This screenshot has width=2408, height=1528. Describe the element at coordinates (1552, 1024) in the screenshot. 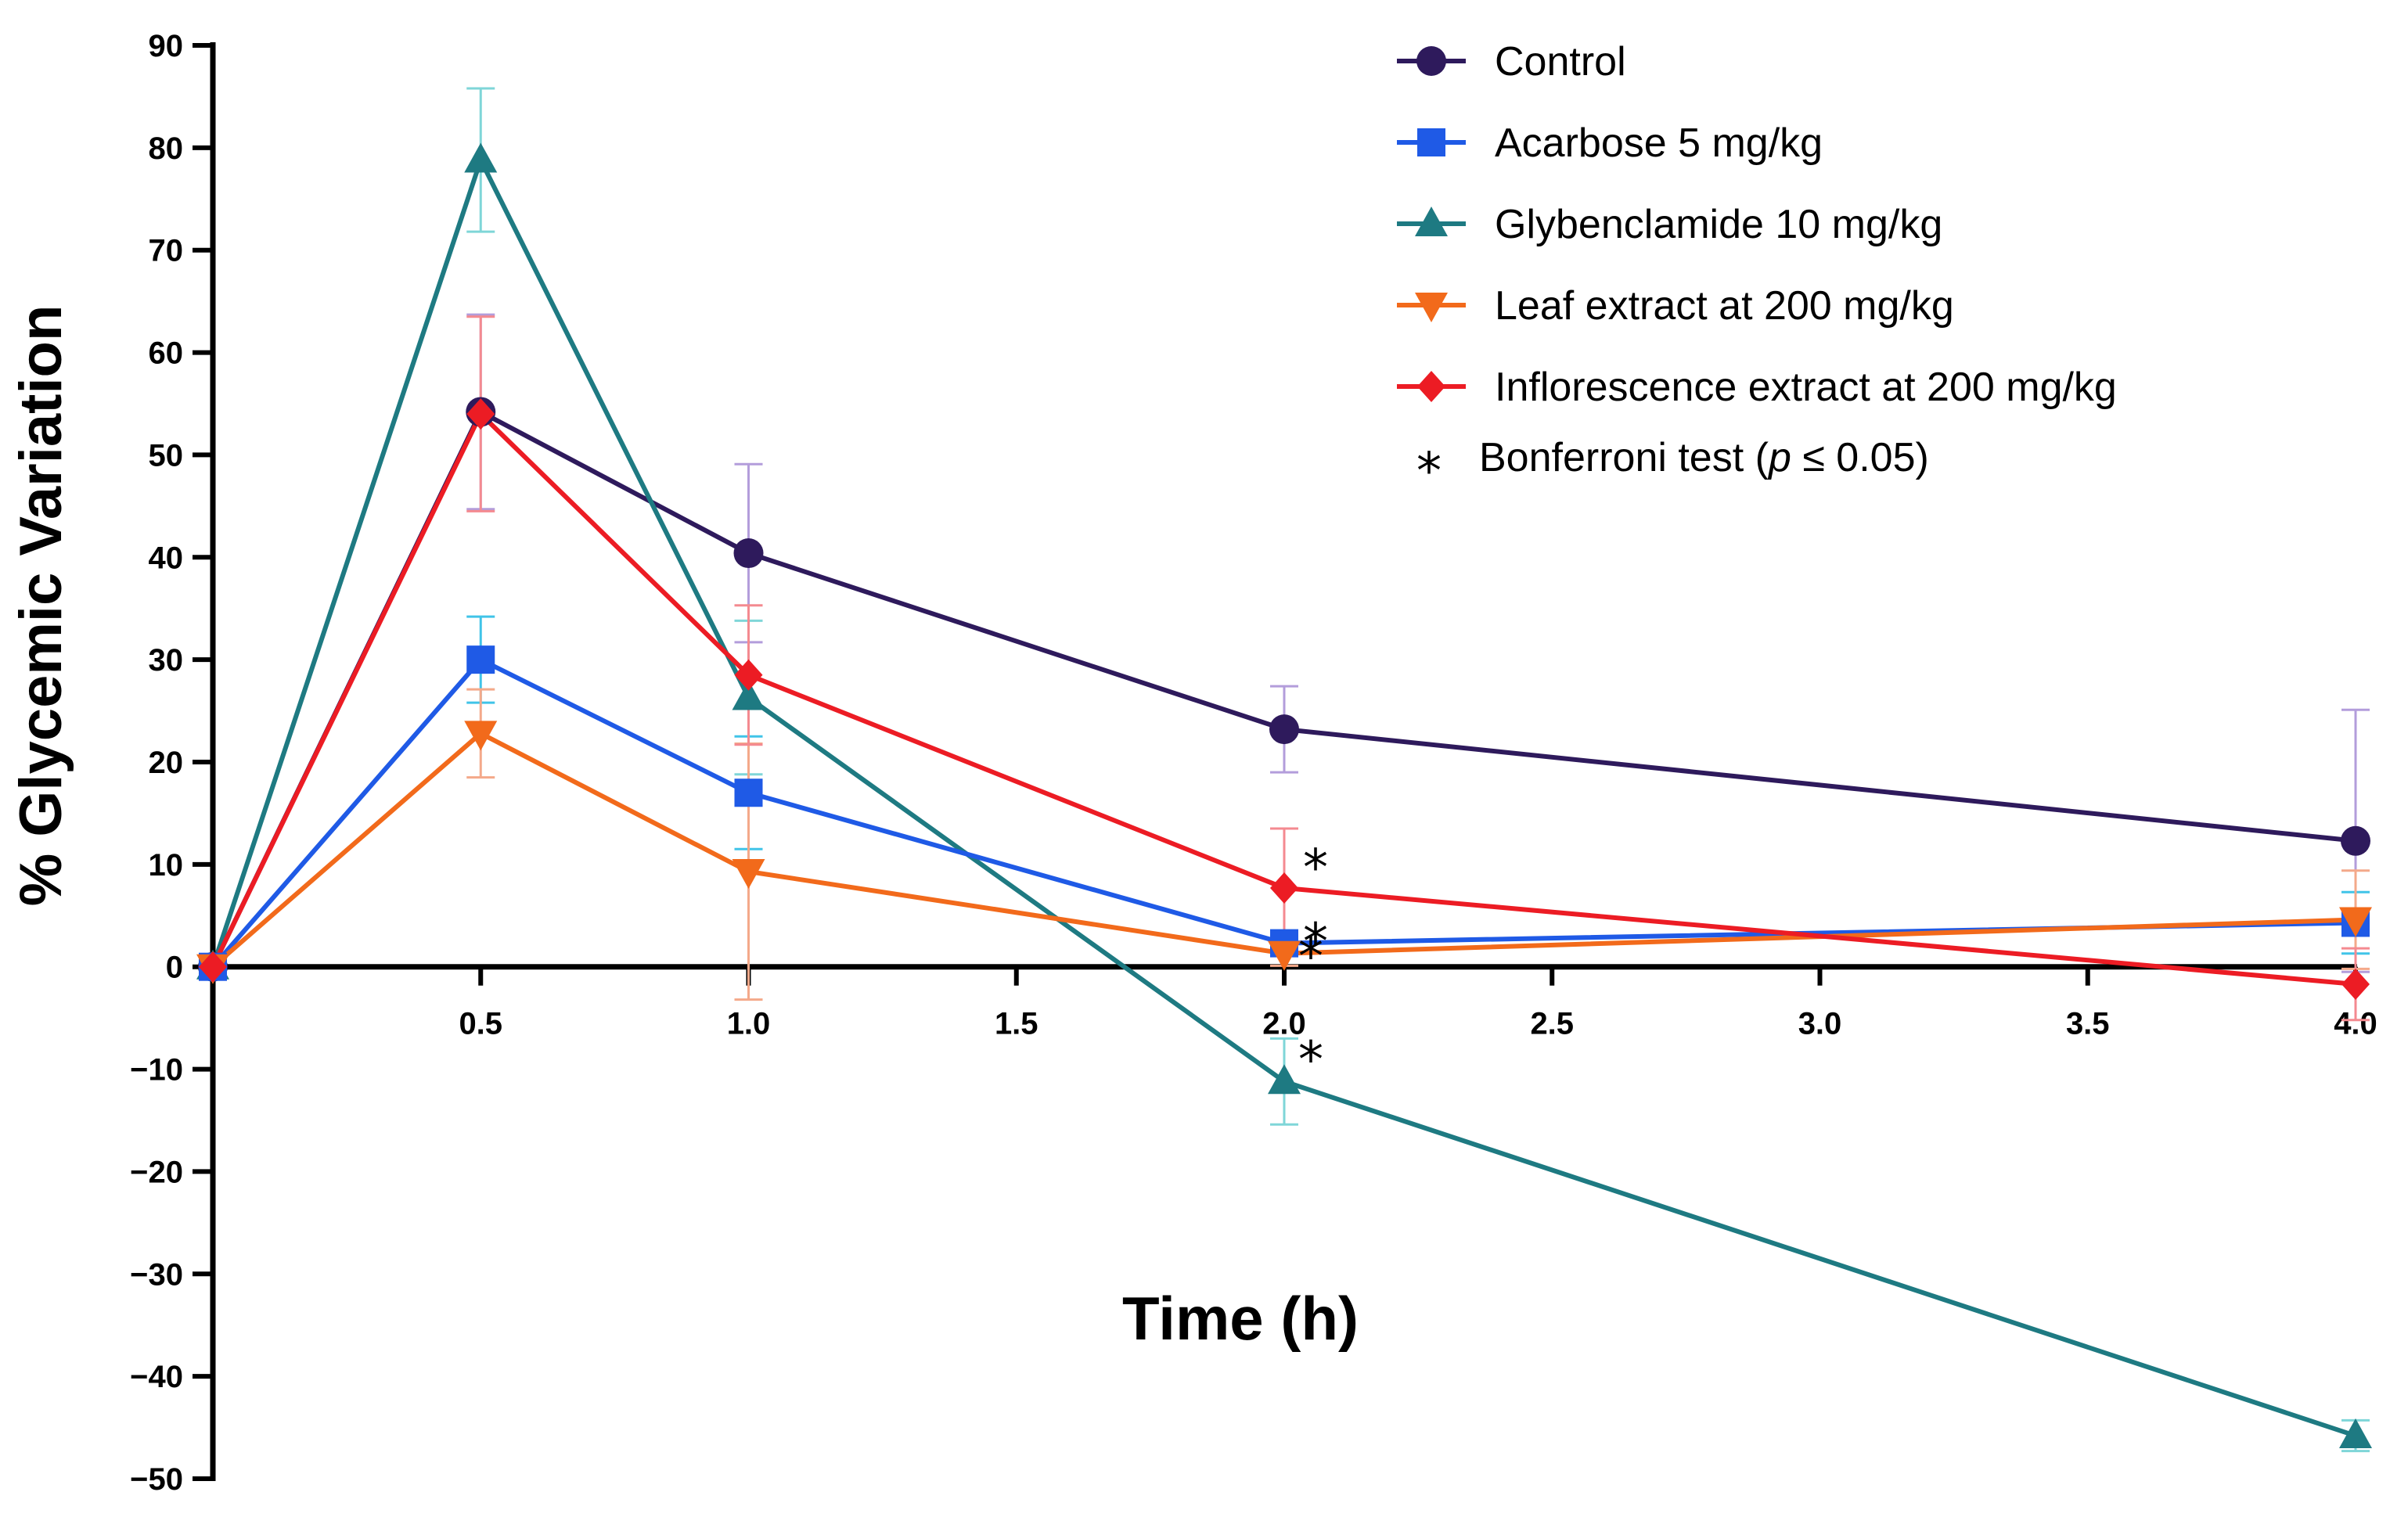

I see `x-tick-label: 2.5` at that location.